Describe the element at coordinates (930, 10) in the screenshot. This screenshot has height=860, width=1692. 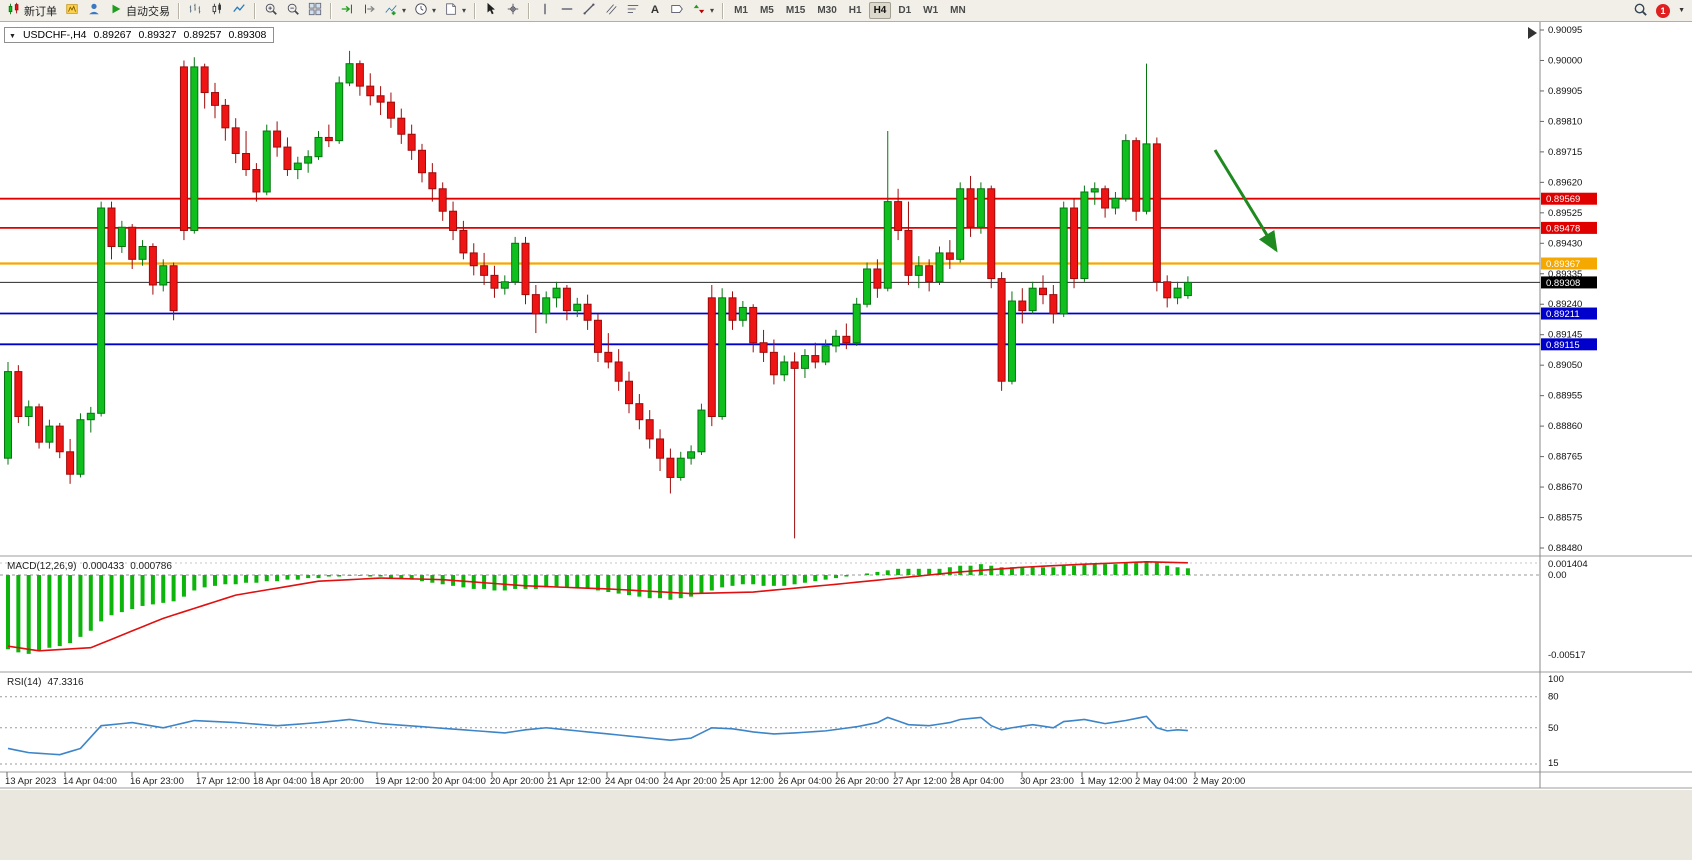
I see `timeframe-w1-button: W1` at that location.